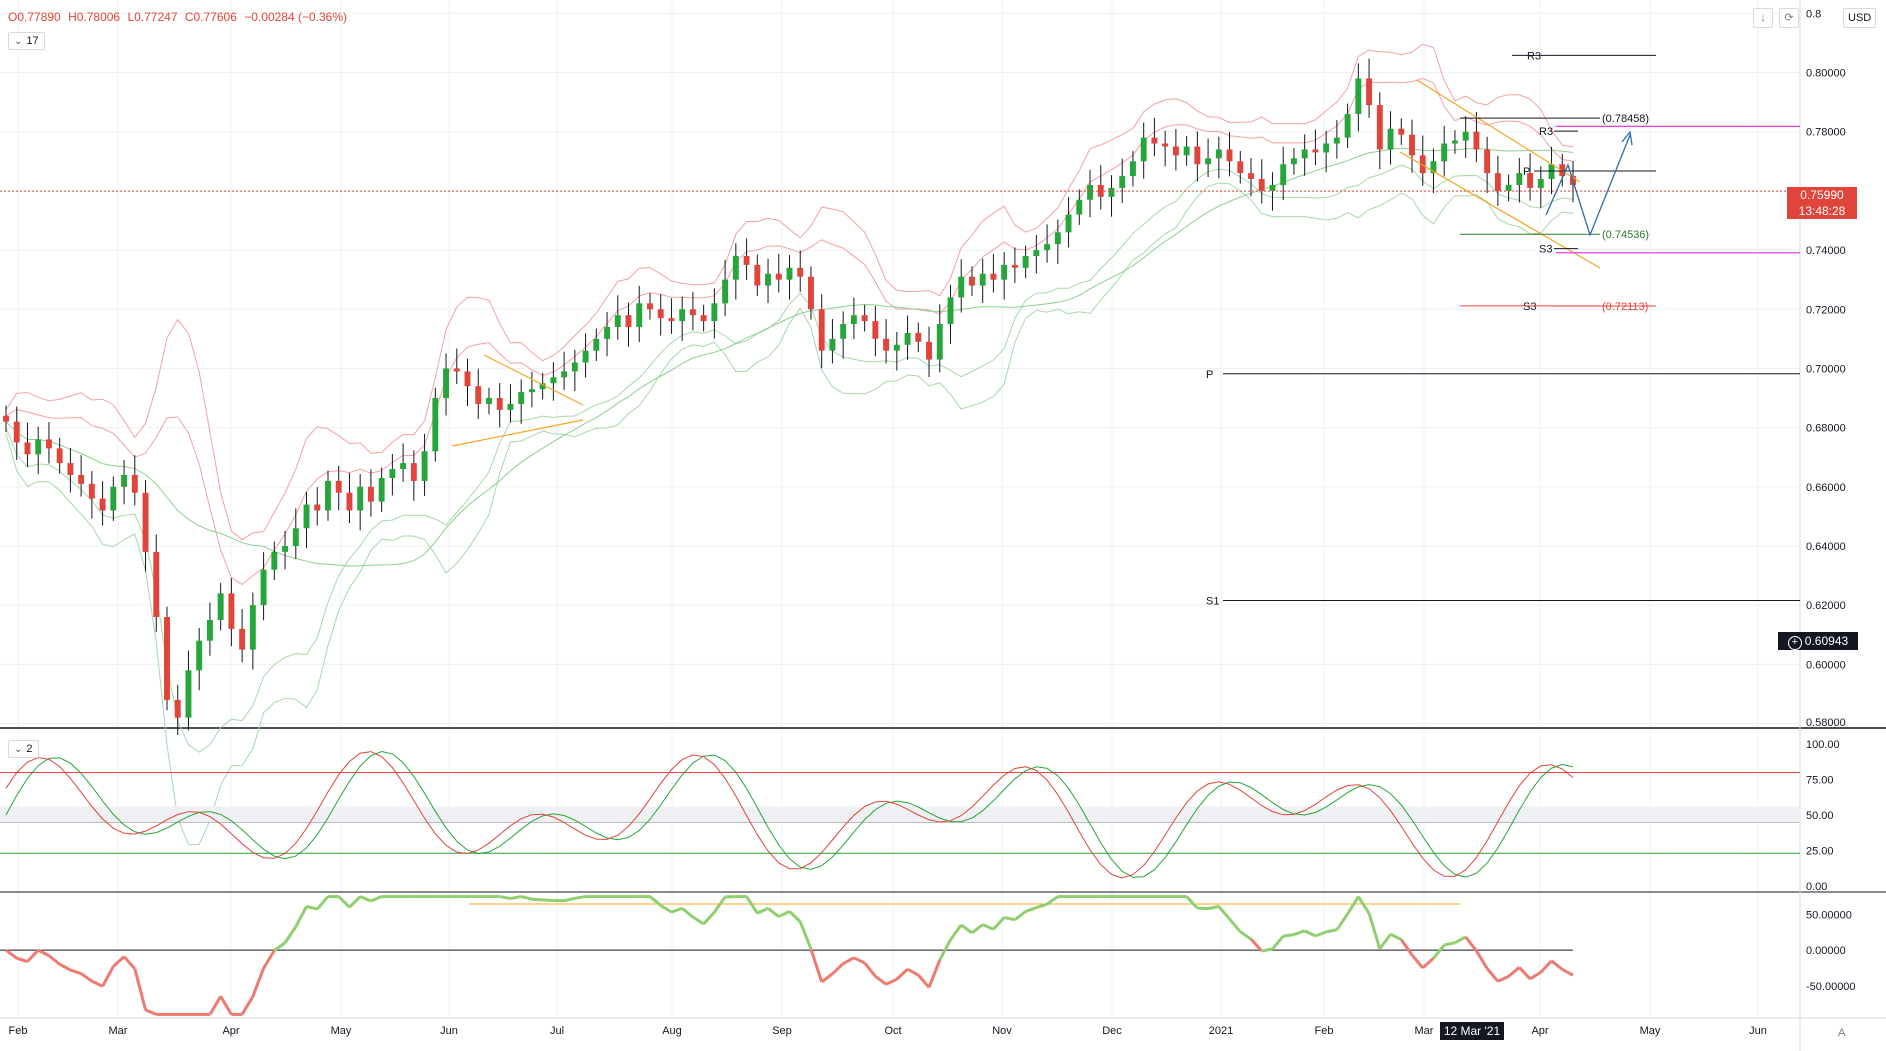  Describe the element at coordinates (1324, 1031) in the screenshot. I see `x-tick-label: Feb` at that location.